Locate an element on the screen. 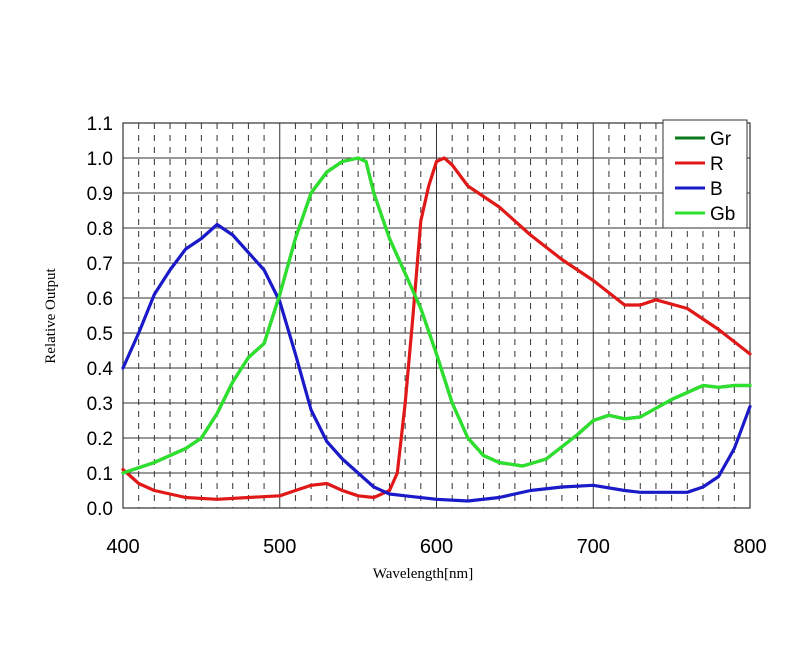 This screenshot has height=667, width=800. legend: Gr RB Gb is located at coordinates (705, 174).